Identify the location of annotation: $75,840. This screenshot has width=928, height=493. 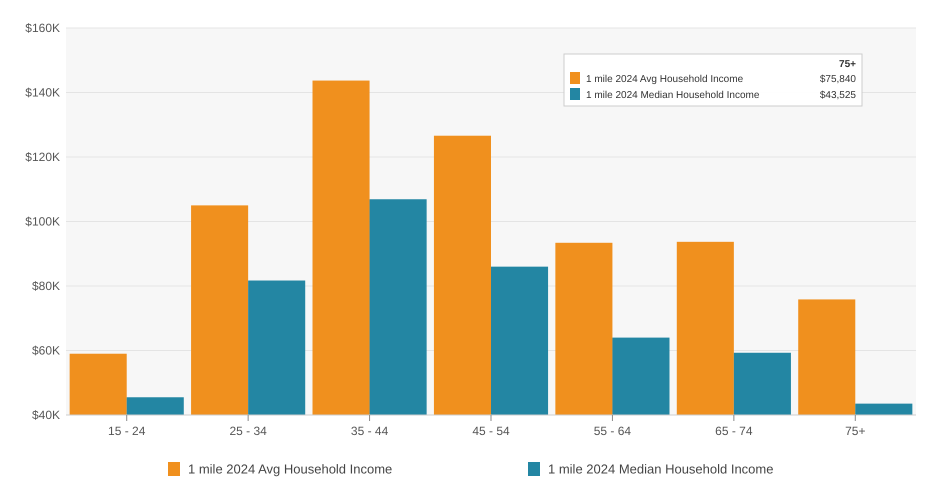
(838, 79).